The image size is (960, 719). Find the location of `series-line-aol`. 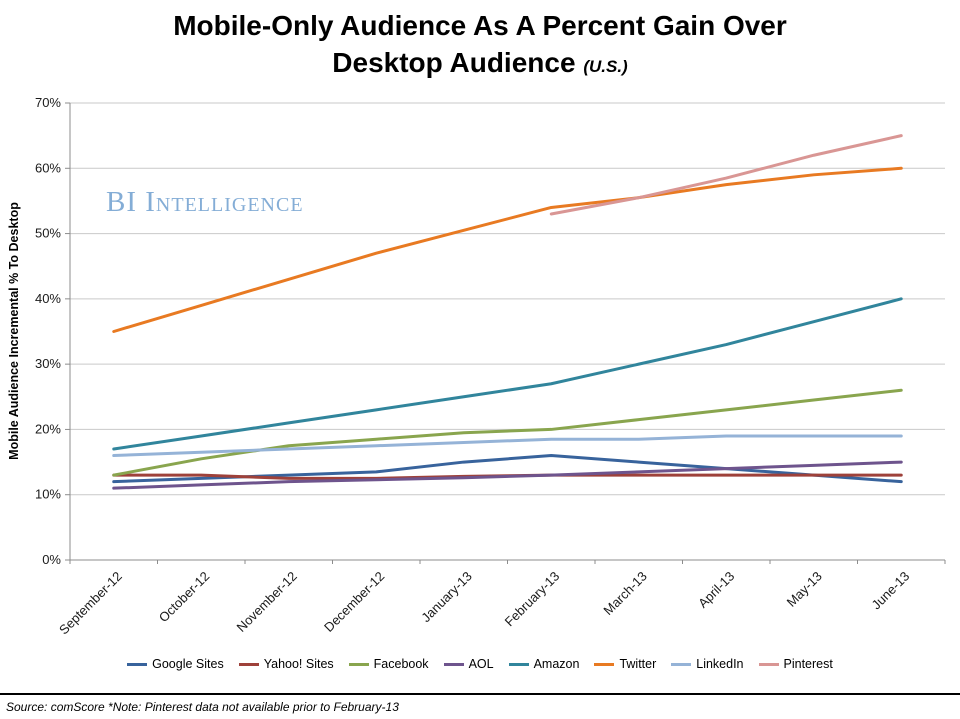

series-line-aol is located at coordinates (507, 475).